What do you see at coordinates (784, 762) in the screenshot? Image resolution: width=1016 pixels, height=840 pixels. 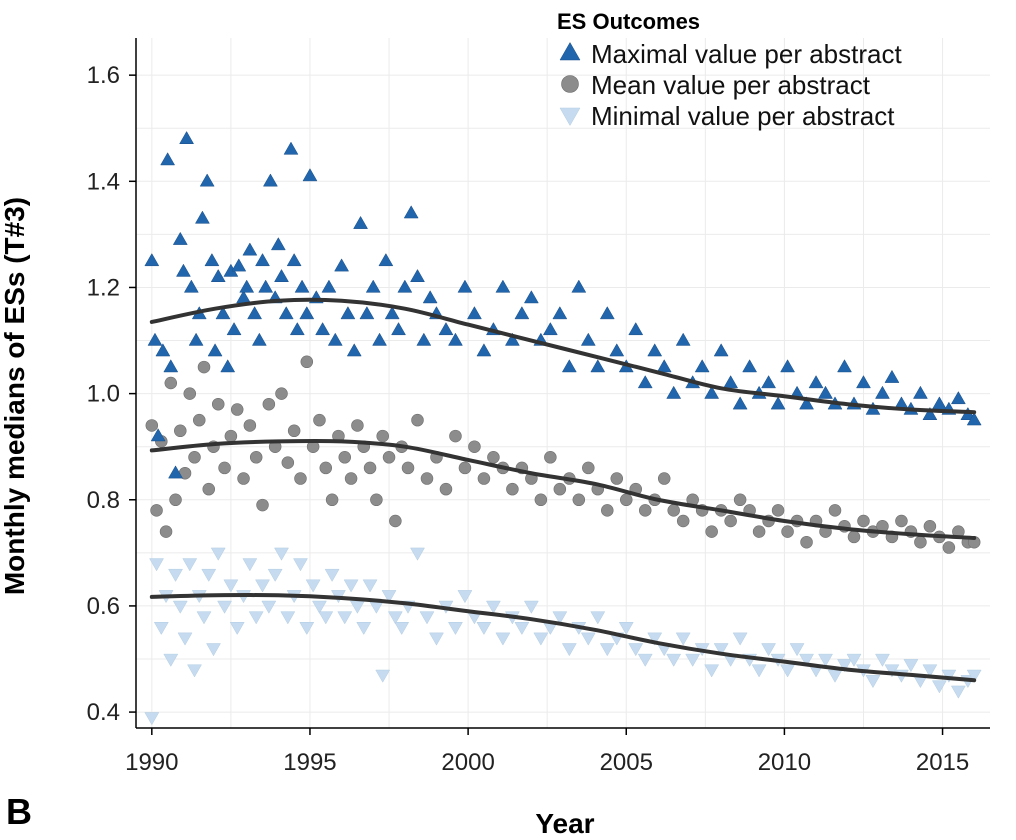 I see `x-tick-label: 2010` at bounding box center [784, 762].